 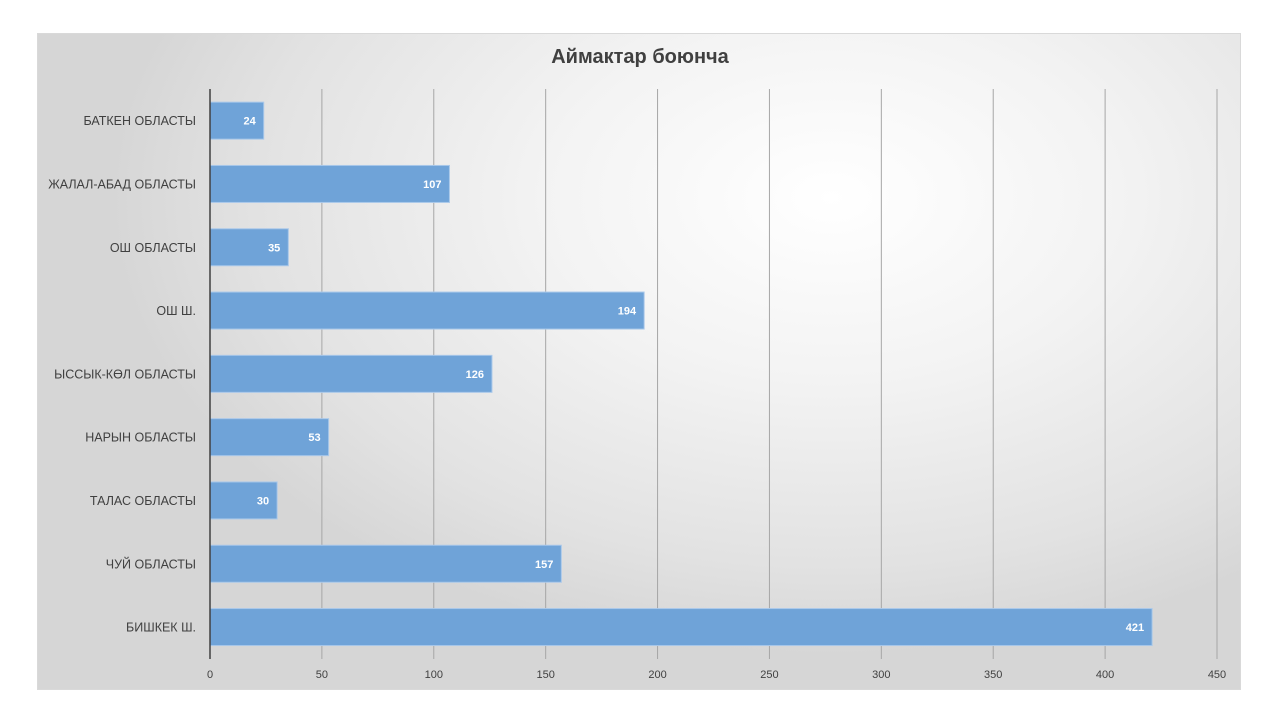 I want to click on data-label: 30, so click(x=263, y=501).